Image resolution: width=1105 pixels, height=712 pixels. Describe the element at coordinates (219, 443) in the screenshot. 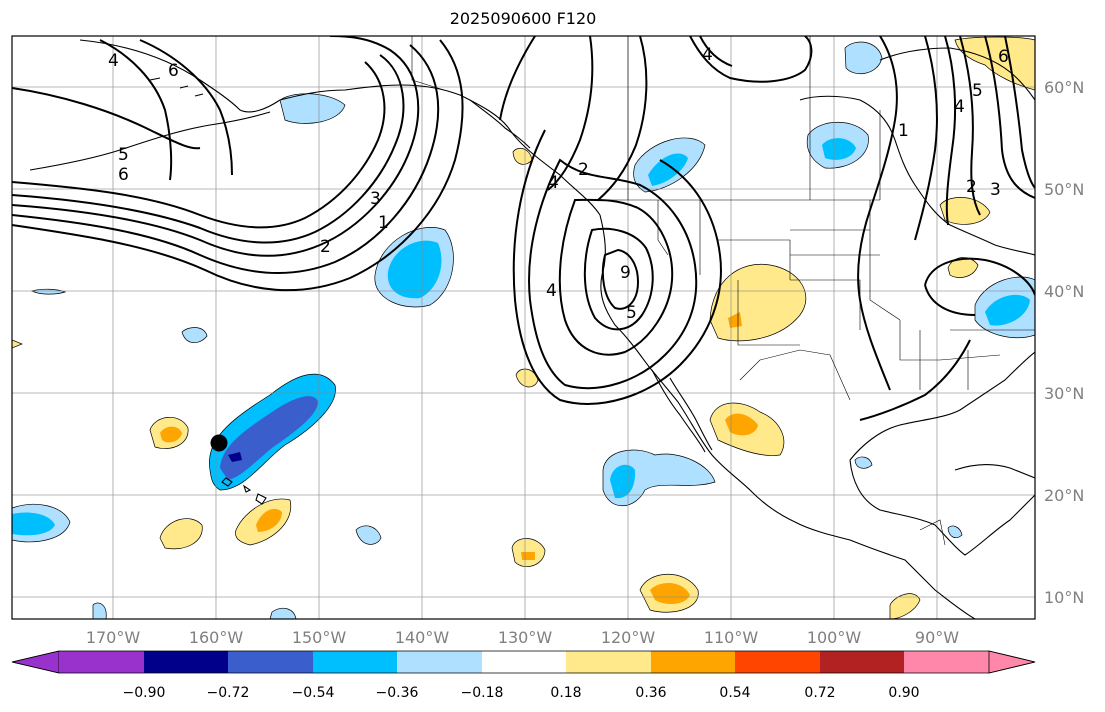

I see `location-marker` at that location.